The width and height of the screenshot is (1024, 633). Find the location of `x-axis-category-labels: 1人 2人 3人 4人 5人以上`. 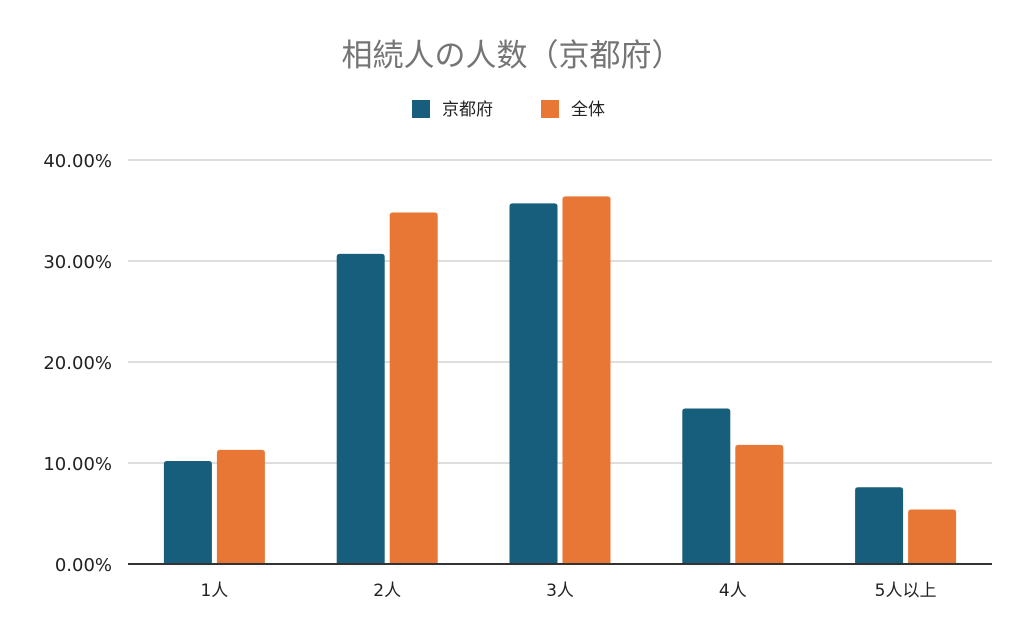

x-axis-category-labels: 1人 2人 3人 4人 5人以上 is located at coordinates (568, 591).